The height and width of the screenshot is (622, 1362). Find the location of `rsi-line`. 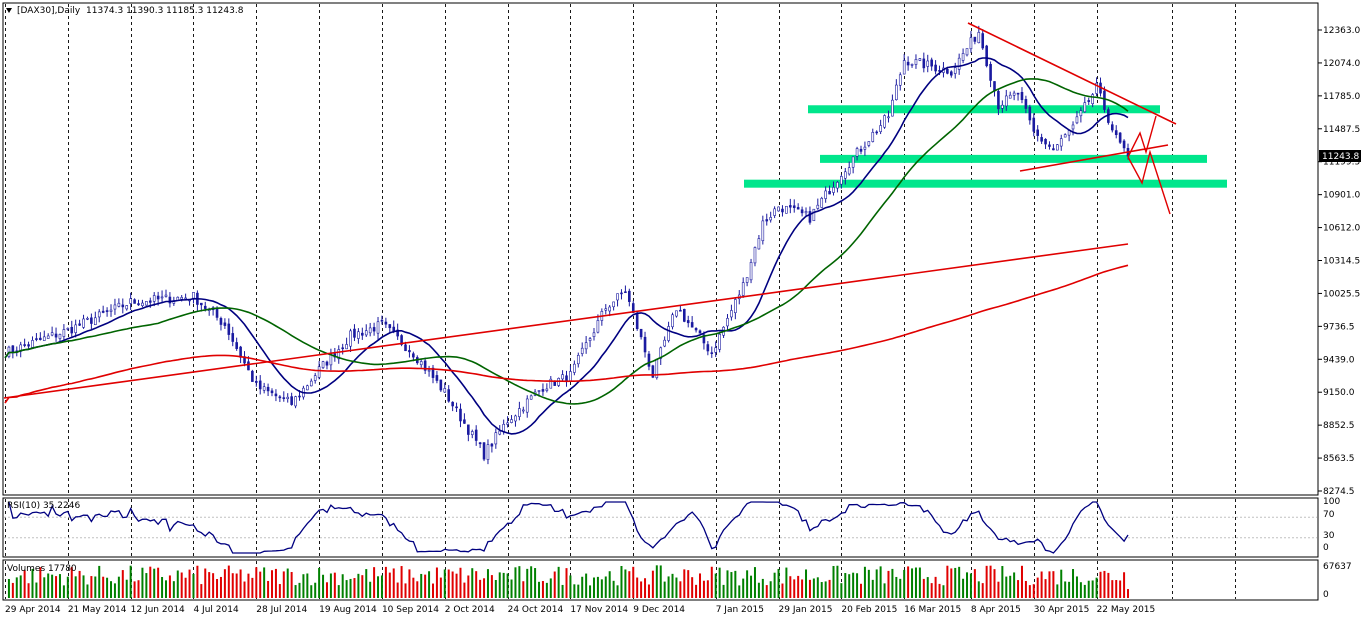

rsi-line is located at coordinates (568, 527).